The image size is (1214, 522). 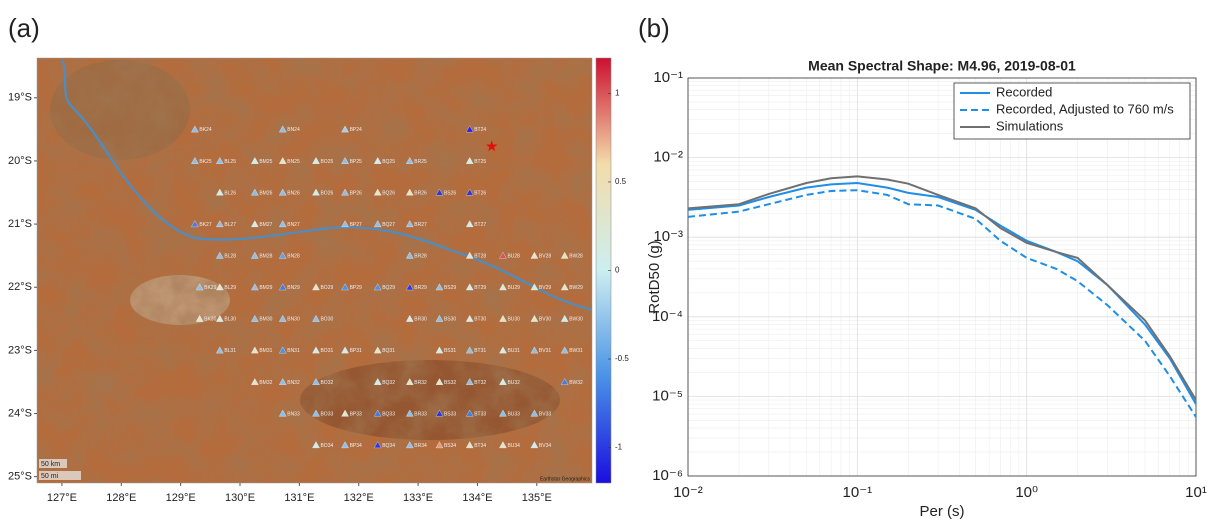 I want to click on station-label: BV34, so click(x=545, y=446).